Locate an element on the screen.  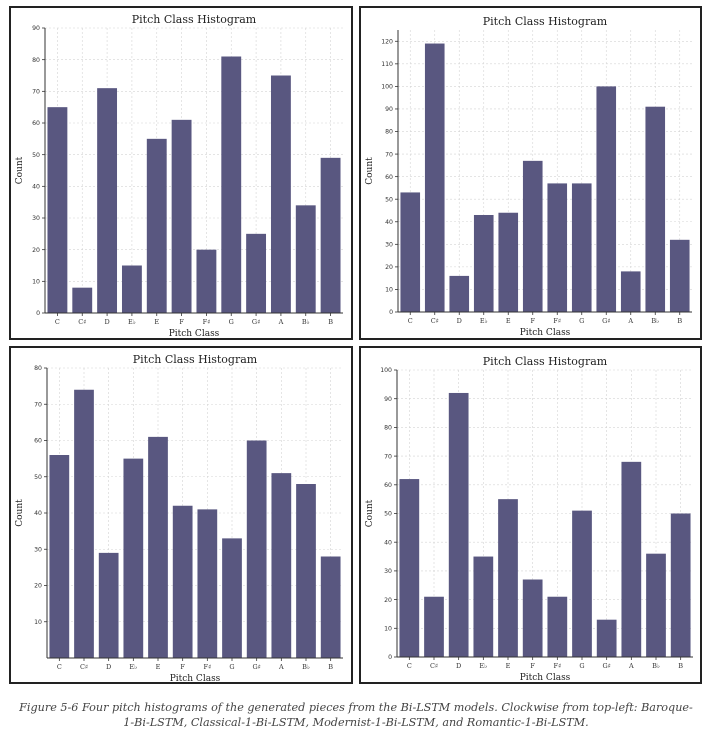
y-tick-label: 110 is located at coordinates (387, 64).